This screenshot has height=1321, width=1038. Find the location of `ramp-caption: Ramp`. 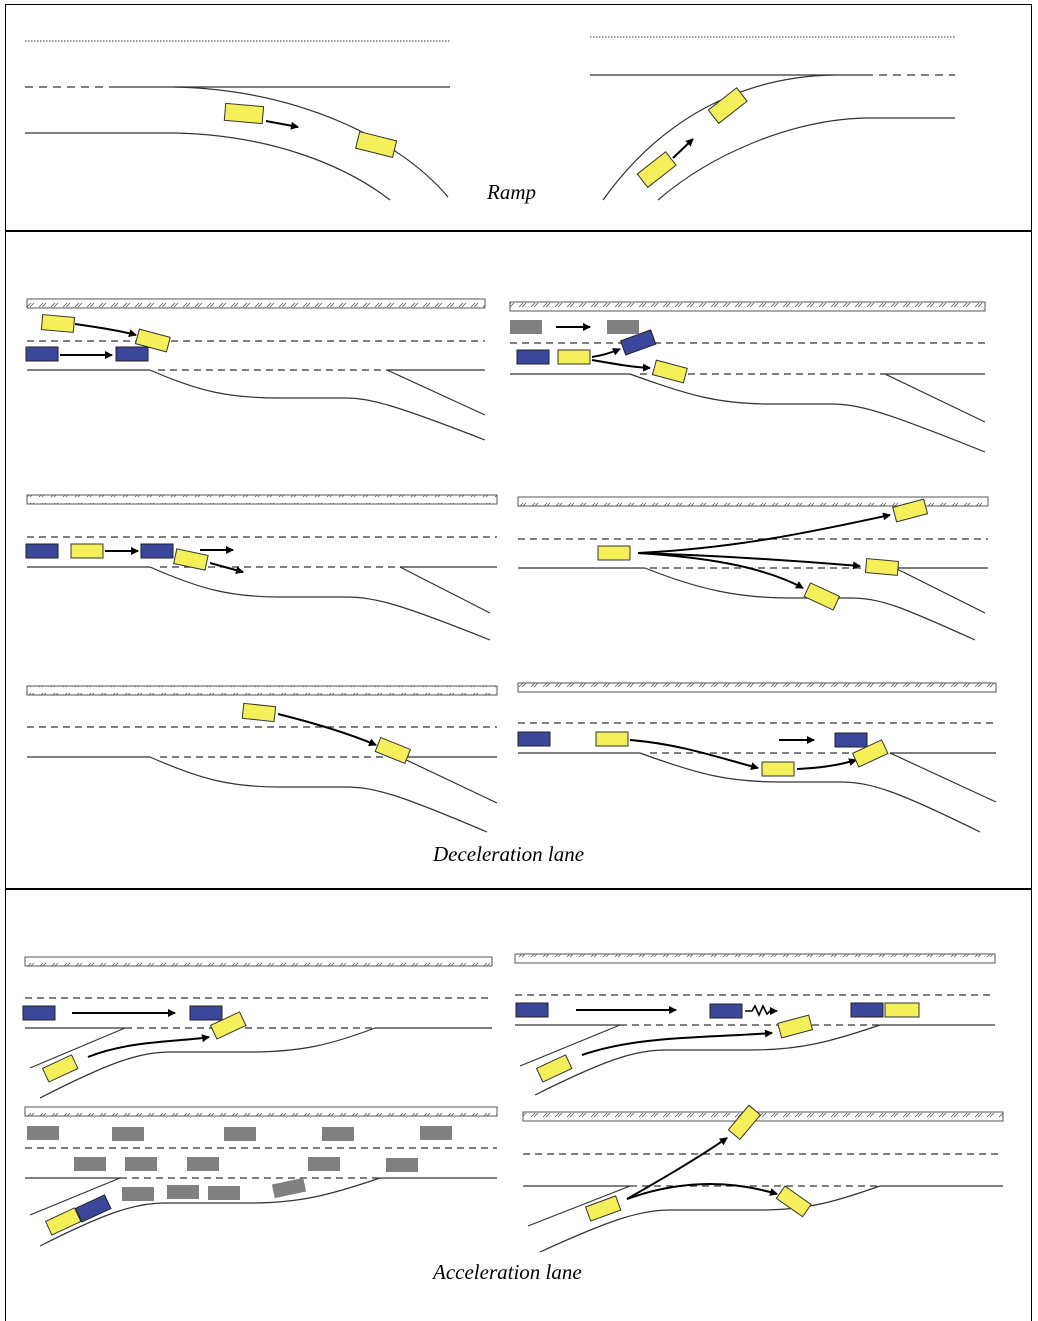

ramp-caption: Ramp is located at coordinates (511, 192).